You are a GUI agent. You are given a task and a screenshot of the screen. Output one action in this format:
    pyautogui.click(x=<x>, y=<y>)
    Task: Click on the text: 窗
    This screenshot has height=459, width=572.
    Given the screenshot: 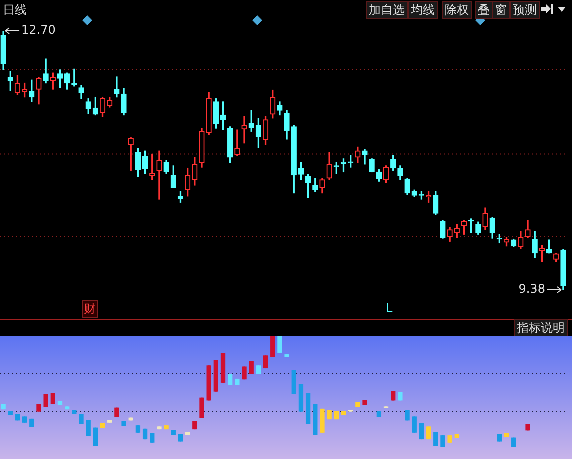 What is the action you would take?
    pyautogui.click(x=501, y=10)
    